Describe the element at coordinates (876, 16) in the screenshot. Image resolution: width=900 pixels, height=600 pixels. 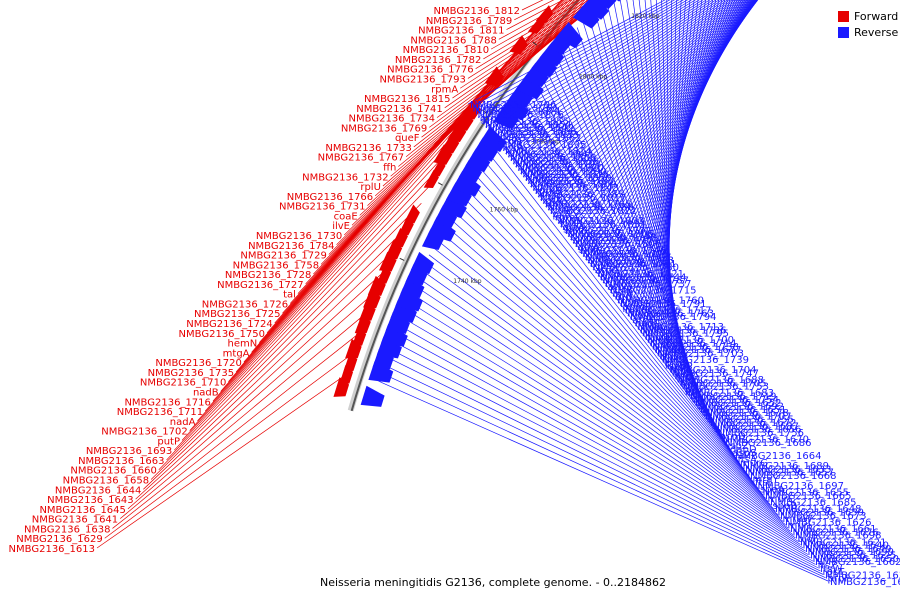
I see `legend-forward-label: Forward` at that location.